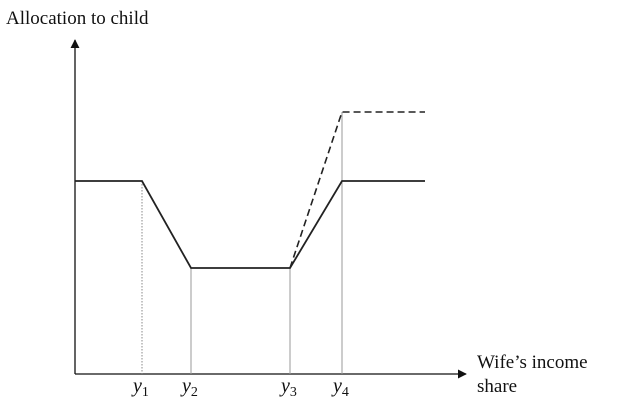  Describe the element at coordinates (288, 387) in the screenshot. I see `tick-label-y3: y3` at that location.